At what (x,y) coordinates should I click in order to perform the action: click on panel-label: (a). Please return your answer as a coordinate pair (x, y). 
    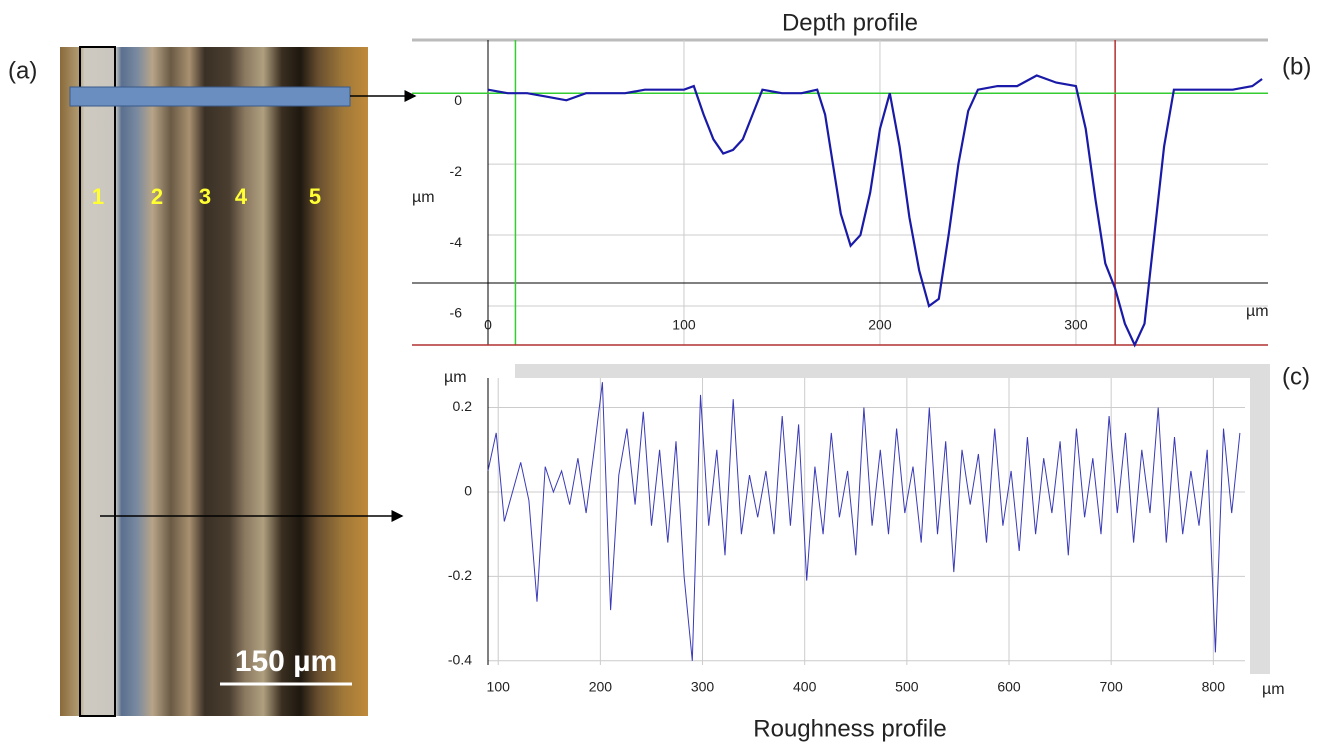
    Looking at the image, I should click on (22, 70).